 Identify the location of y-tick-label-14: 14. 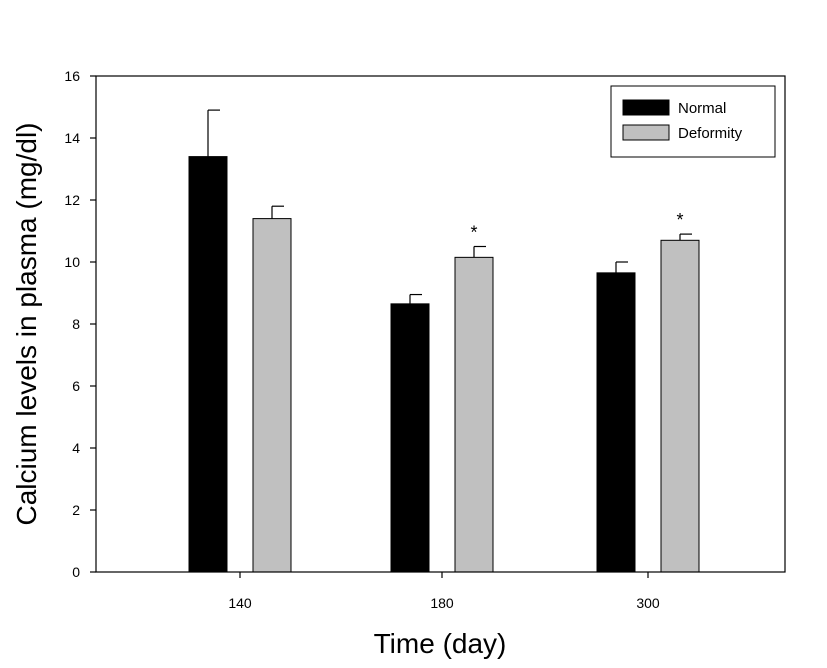
(72, 138).